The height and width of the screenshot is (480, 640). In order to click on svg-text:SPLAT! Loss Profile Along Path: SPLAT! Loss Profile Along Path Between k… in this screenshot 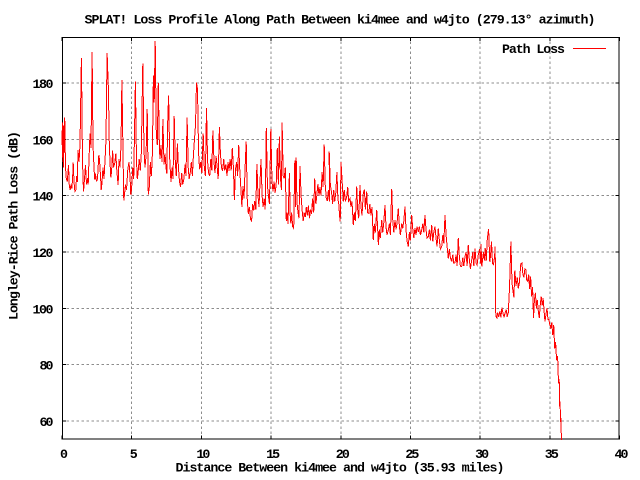, I will do `click(340, 20)`.